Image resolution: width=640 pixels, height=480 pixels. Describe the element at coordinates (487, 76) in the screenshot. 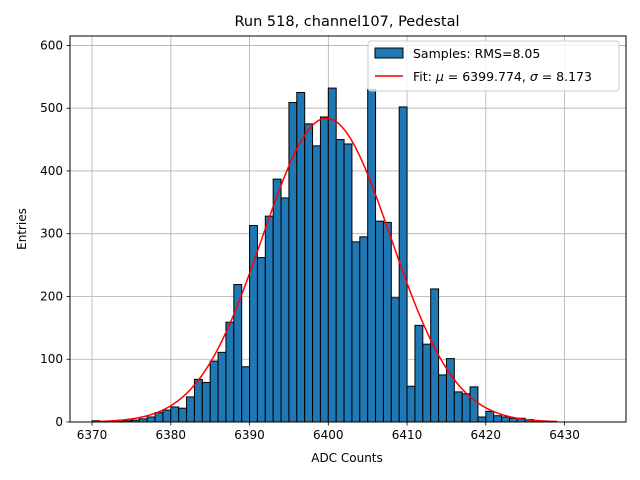

I see `legend-mu-value: = 6399.774,` at that location.